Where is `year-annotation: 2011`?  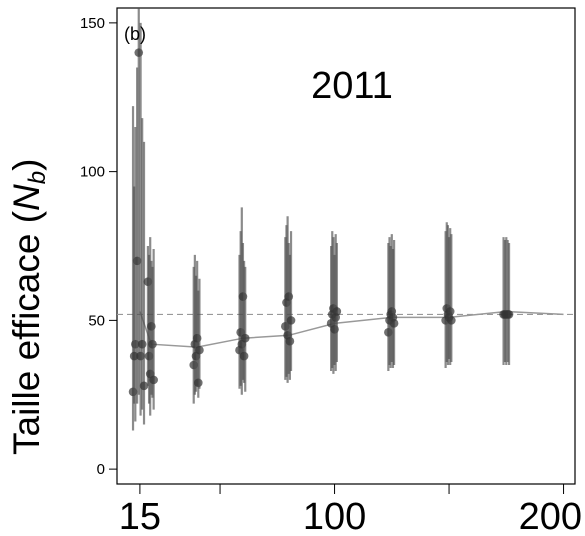
year-annotation: 2011 is located at coordinates (352, 86).